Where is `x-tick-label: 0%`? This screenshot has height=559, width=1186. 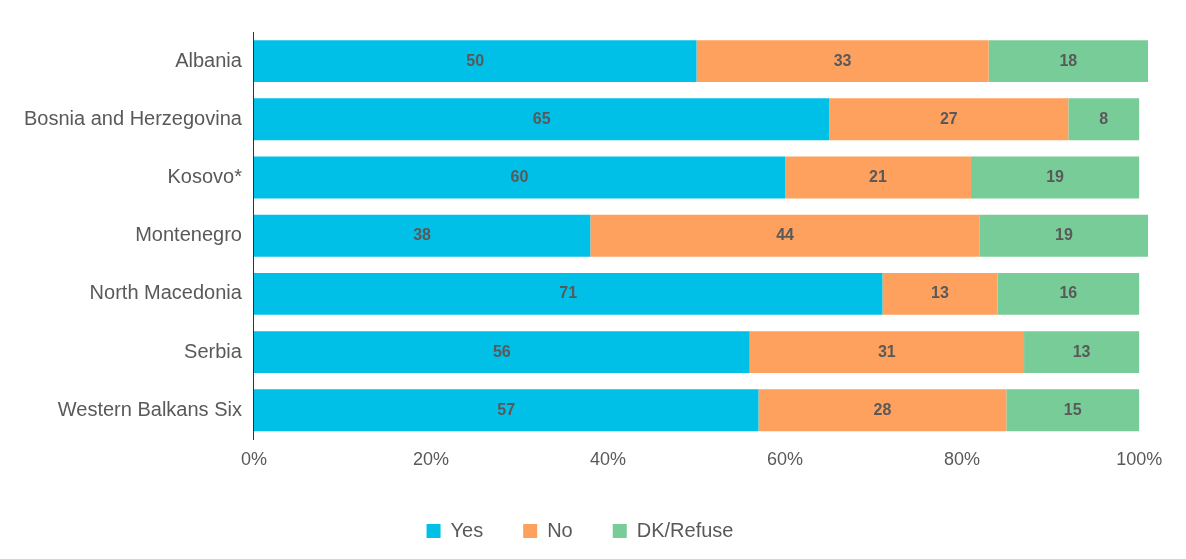
x-tick-label: 0% is located at coordinates (253, 459).